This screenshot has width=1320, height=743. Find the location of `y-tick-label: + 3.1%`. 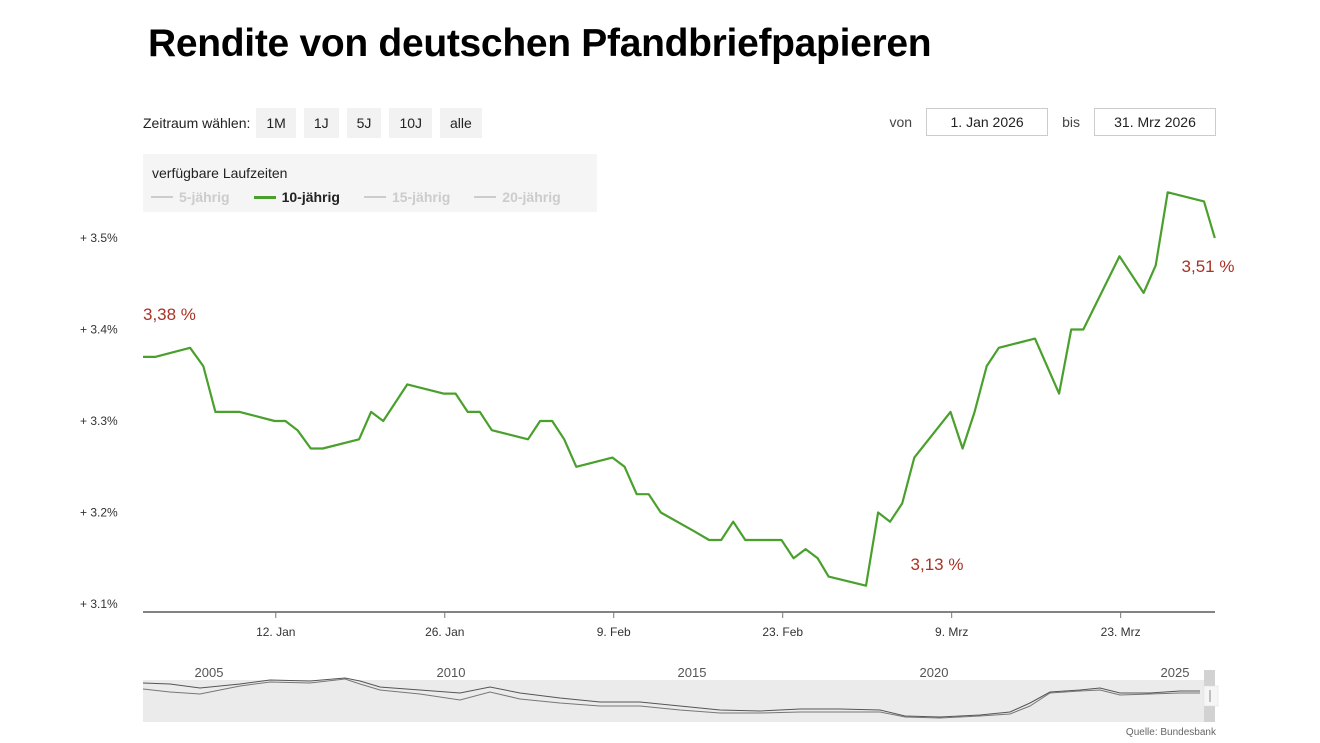

y-tick-label: + 3.1% is located at coordinates (99, 604).